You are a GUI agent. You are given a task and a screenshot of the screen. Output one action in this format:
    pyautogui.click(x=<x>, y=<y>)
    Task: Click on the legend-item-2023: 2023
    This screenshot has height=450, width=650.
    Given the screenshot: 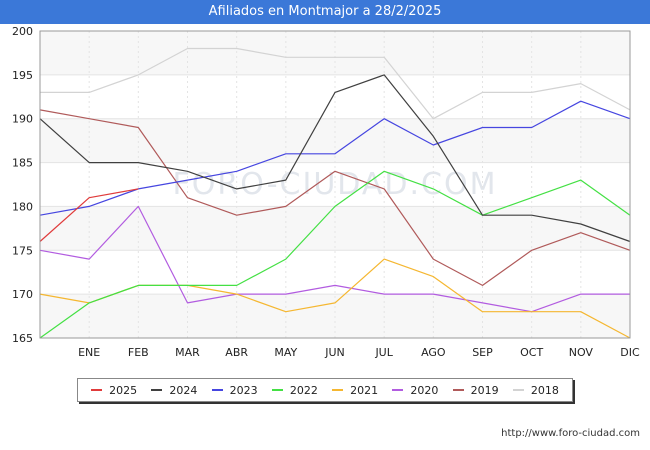 What is the action you would take?
    pyautogui.click(x=234, y=390)
    